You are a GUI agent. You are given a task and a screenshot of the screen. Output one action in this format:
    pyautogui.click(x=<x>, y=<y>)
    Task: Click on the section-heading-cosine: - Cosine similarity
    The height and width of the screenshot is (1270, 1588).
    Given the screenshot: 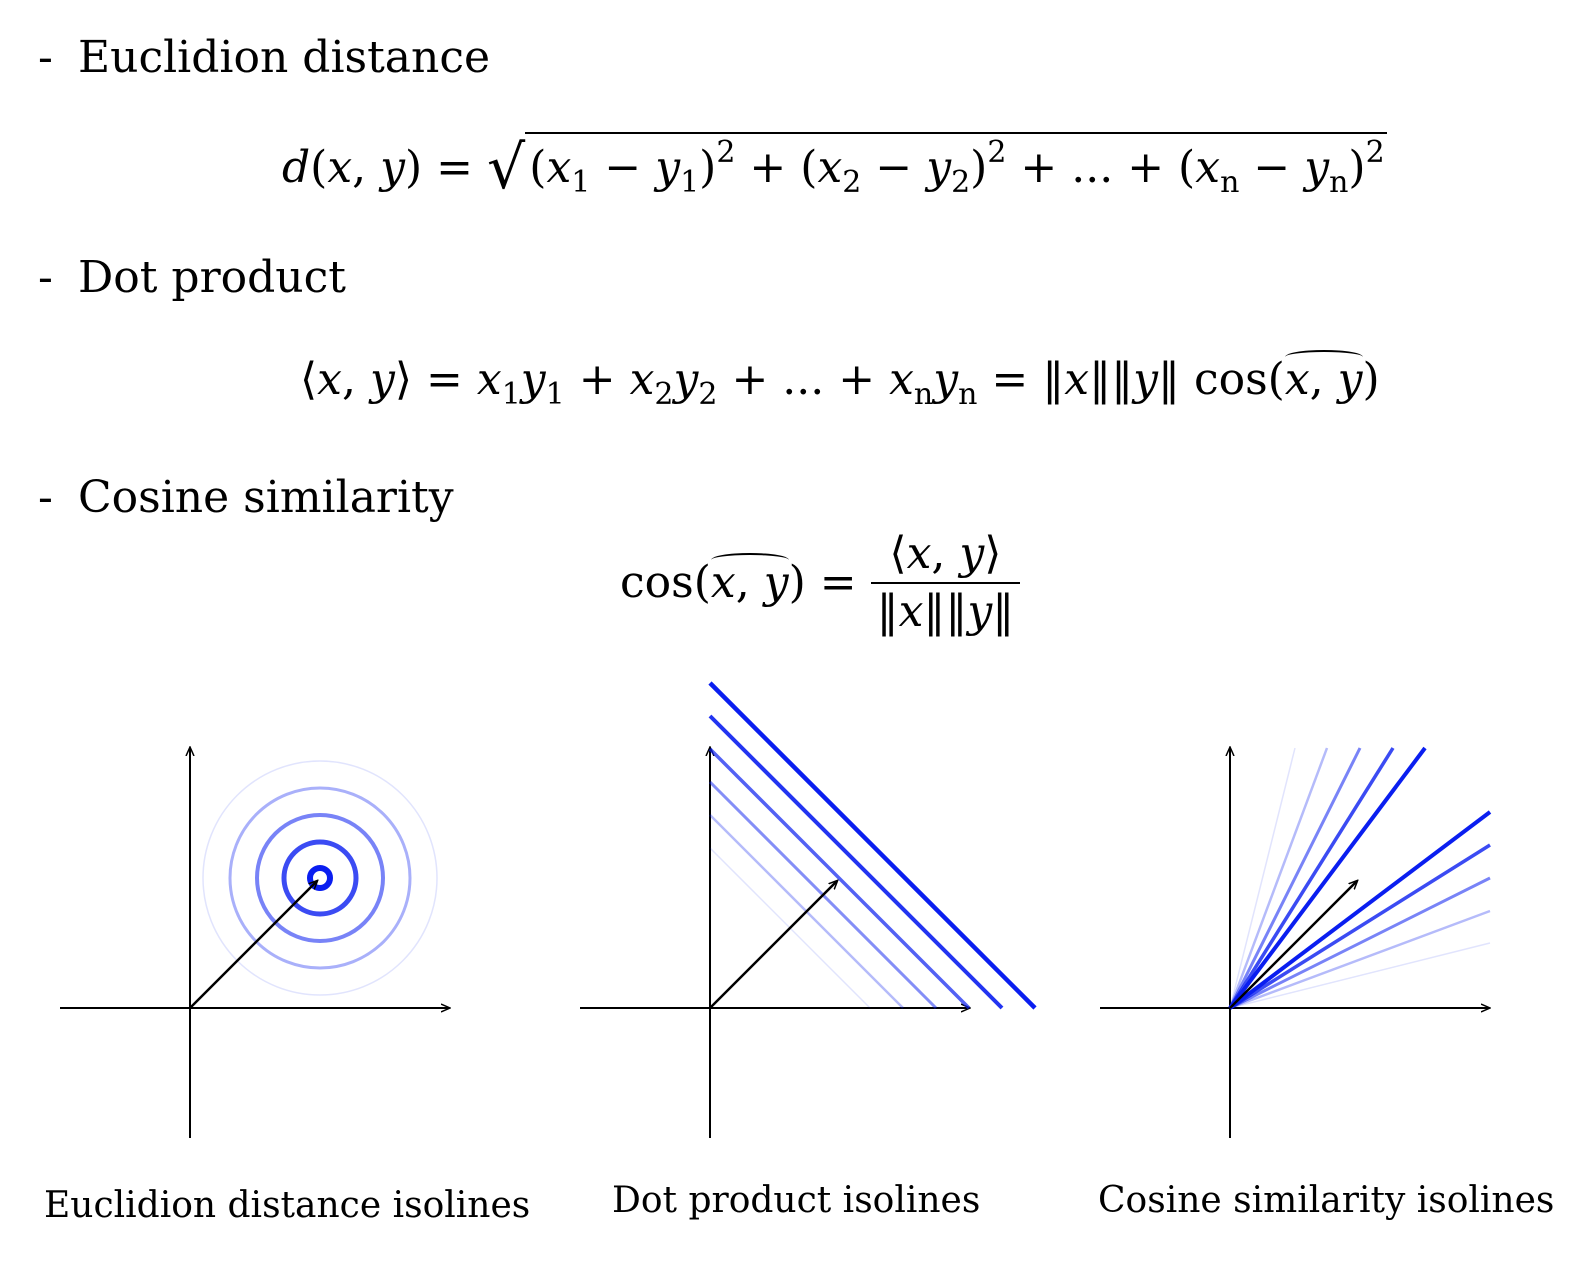 What is the action you would take?
    pyautogui.click(x=246, y=497)
    